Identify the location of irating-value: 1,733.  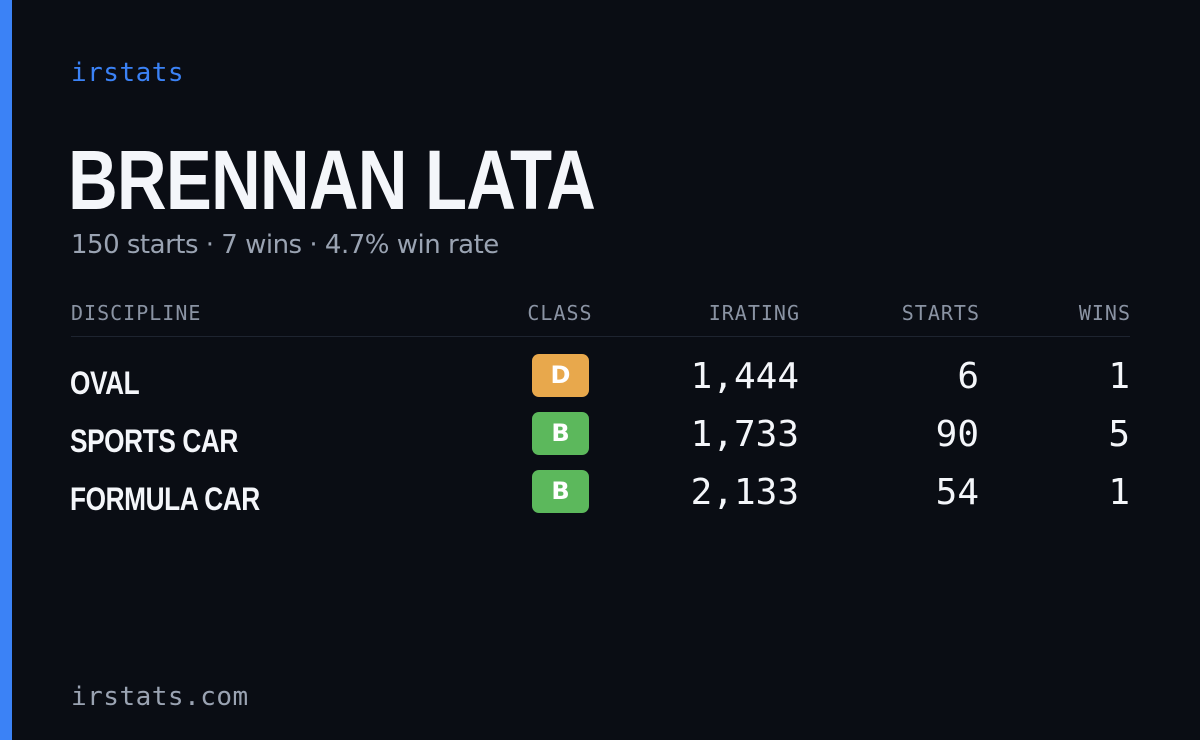
(744, 434).